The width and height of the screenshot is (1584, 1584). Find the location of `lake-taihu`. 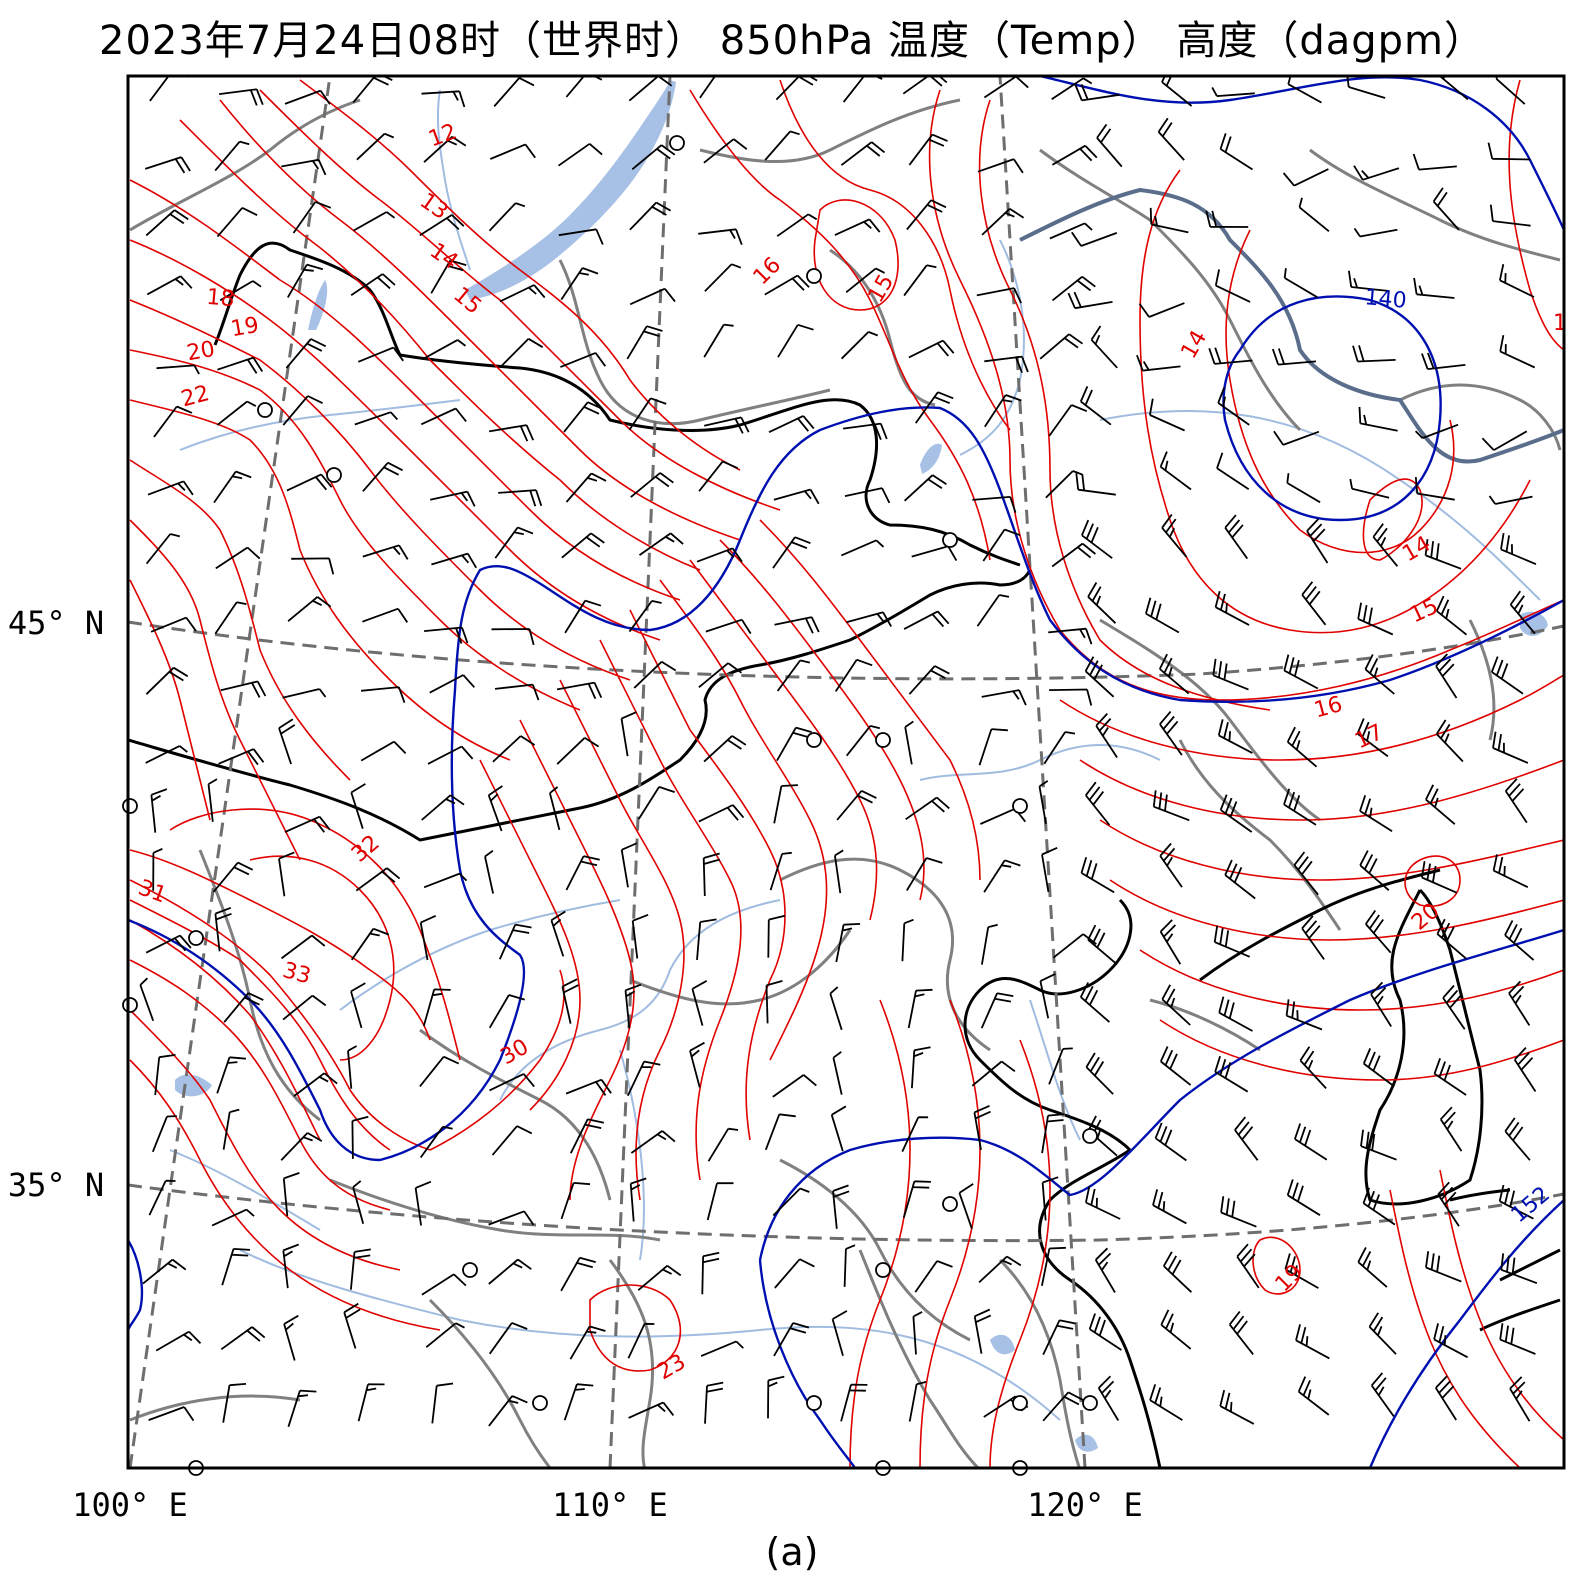

lake-taihu is located at coordinates (1086, 1443).